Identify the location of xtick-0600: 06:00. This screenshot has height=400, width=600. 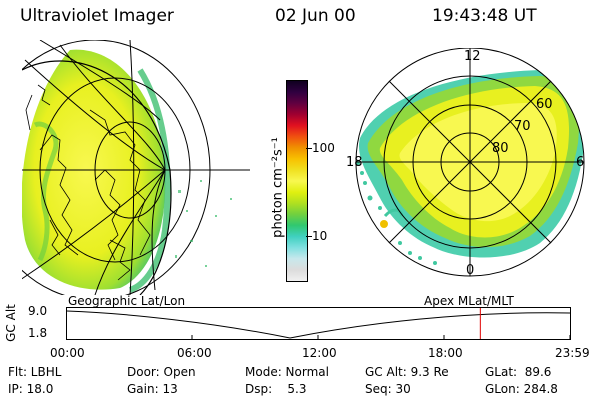
(194, 353).